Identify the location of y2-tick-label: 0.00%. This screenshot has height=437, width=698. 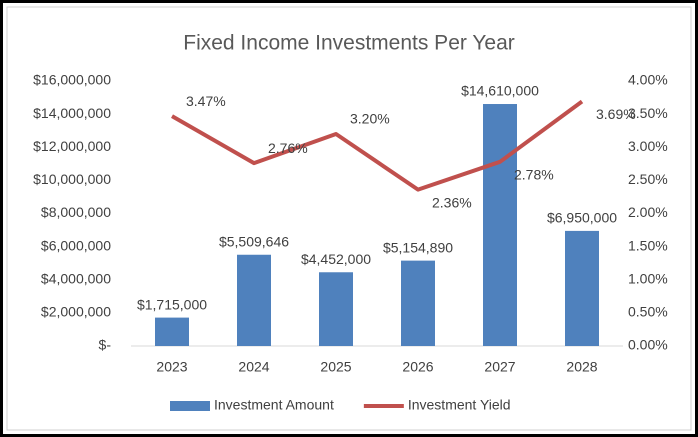
(648, 345).